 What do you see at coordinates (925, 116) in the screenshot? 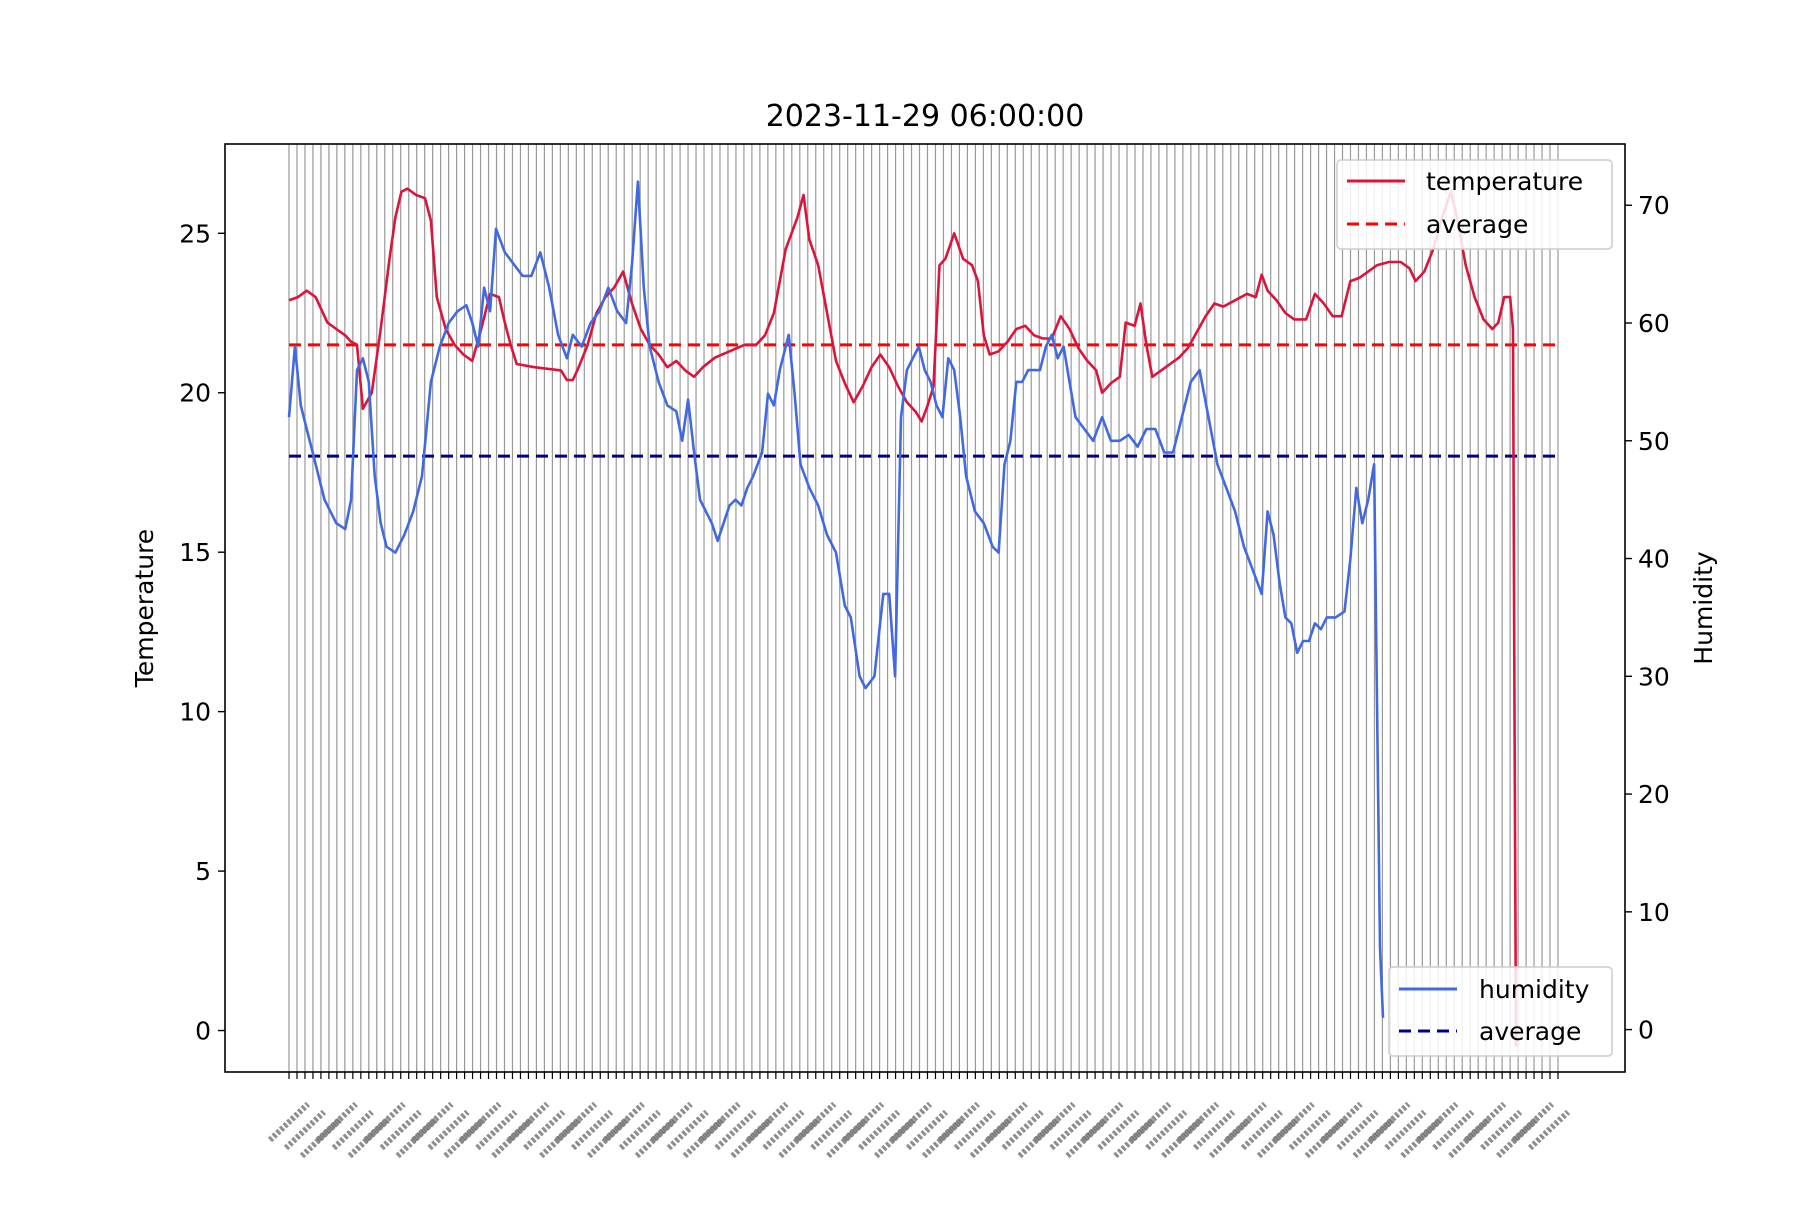
I see `chart-title: 2023-11-29 06:00:00` at bounding box center [925, 116].